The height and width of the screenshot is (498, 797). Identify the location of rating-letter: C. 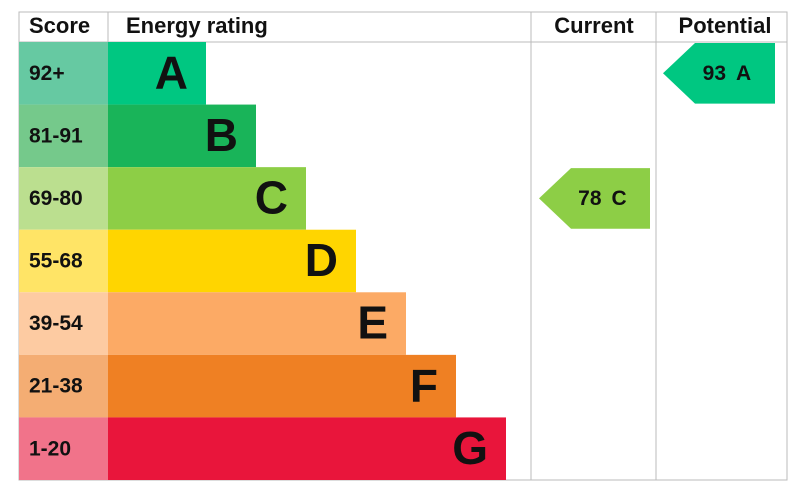
(271, 198).